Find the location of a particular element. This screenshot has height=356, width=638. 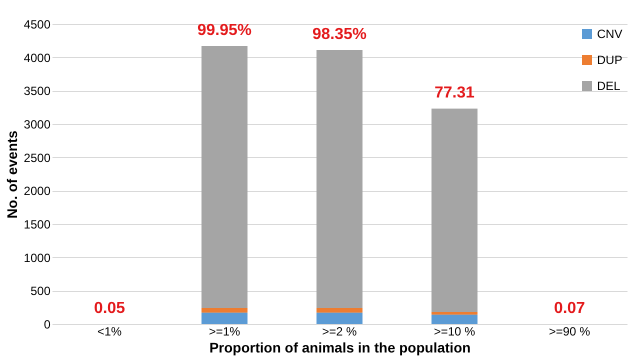

y-tick-label: 1000 is located at coordinates (37, 257).